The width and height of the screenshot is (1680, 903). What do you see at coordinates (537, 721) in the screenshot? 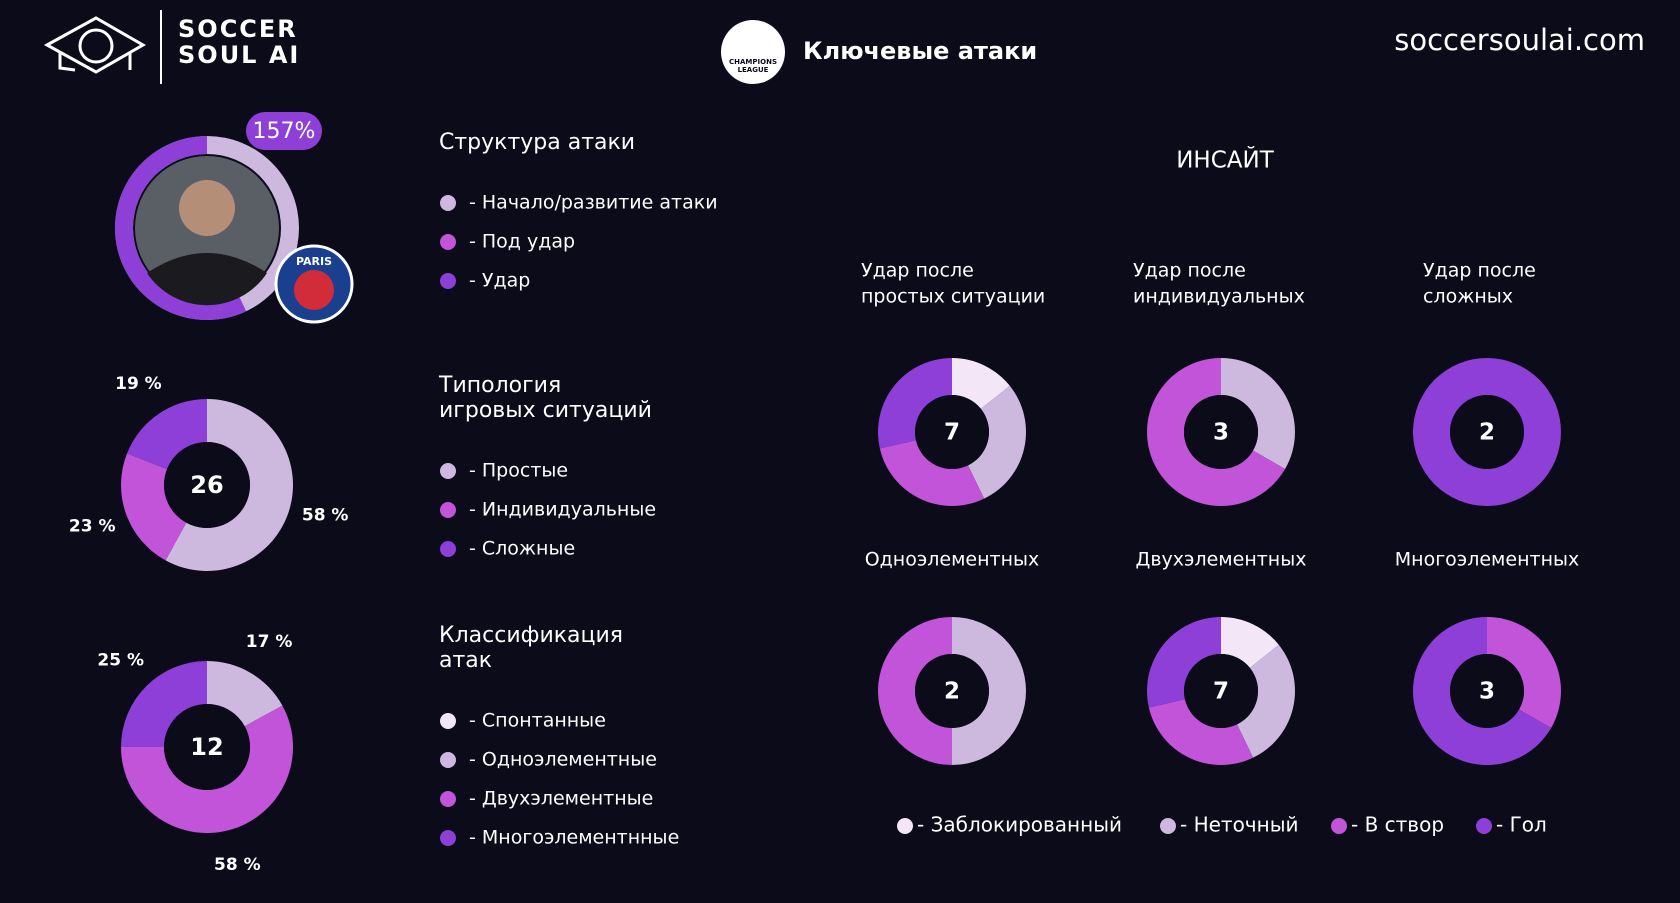
I see `legend-label: - Спонтанные` at bounding box center [537, 721].